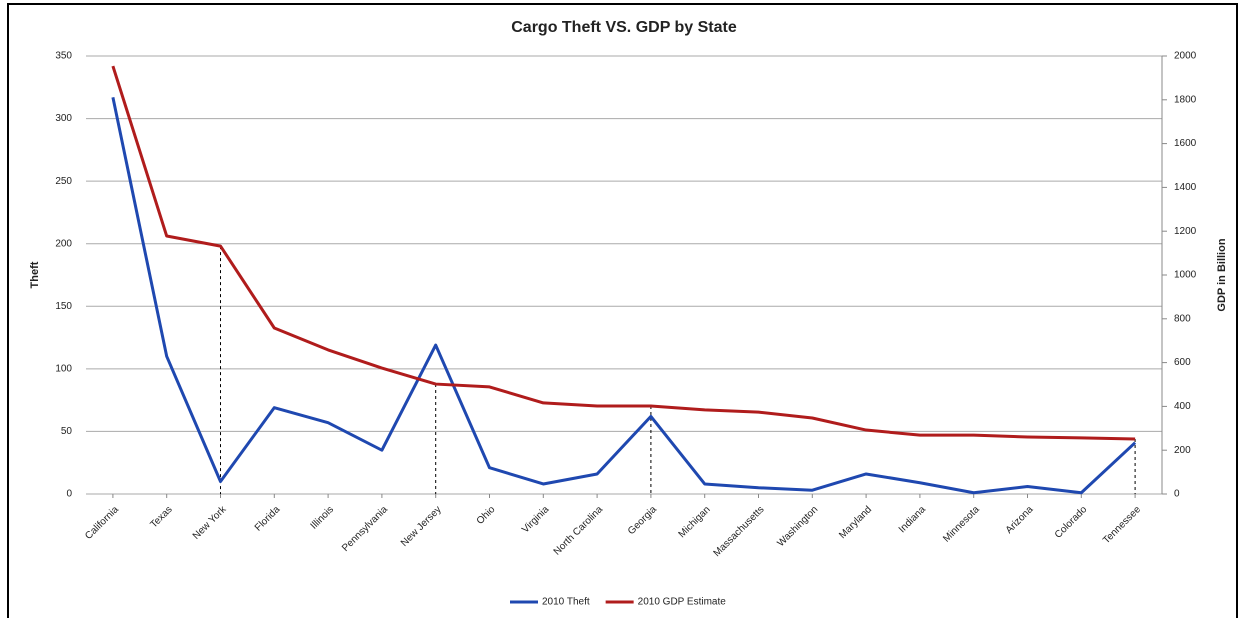 This screenshot has width=1242, height=618. I want to click on x-tick-label: Maryland, so click(855, 522).